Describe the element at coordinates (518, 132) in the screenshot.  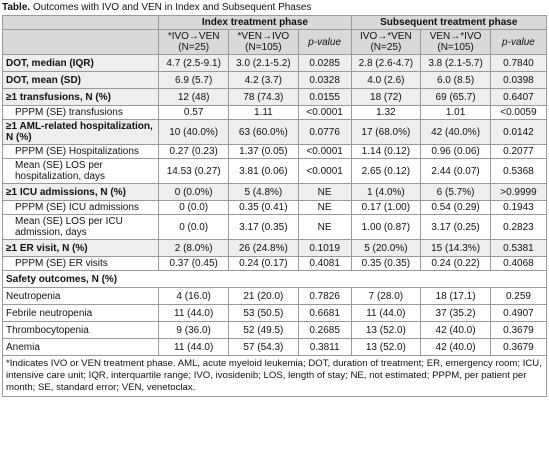
I see `table-cell: 0.0142` at that location.